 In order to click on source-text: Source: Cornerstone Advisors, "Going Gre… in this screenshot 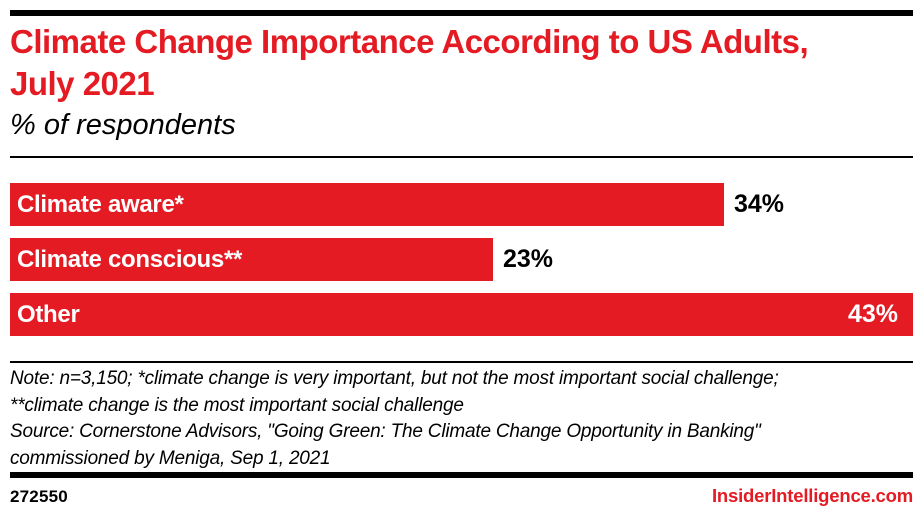, I will do `click(385, 445)`.